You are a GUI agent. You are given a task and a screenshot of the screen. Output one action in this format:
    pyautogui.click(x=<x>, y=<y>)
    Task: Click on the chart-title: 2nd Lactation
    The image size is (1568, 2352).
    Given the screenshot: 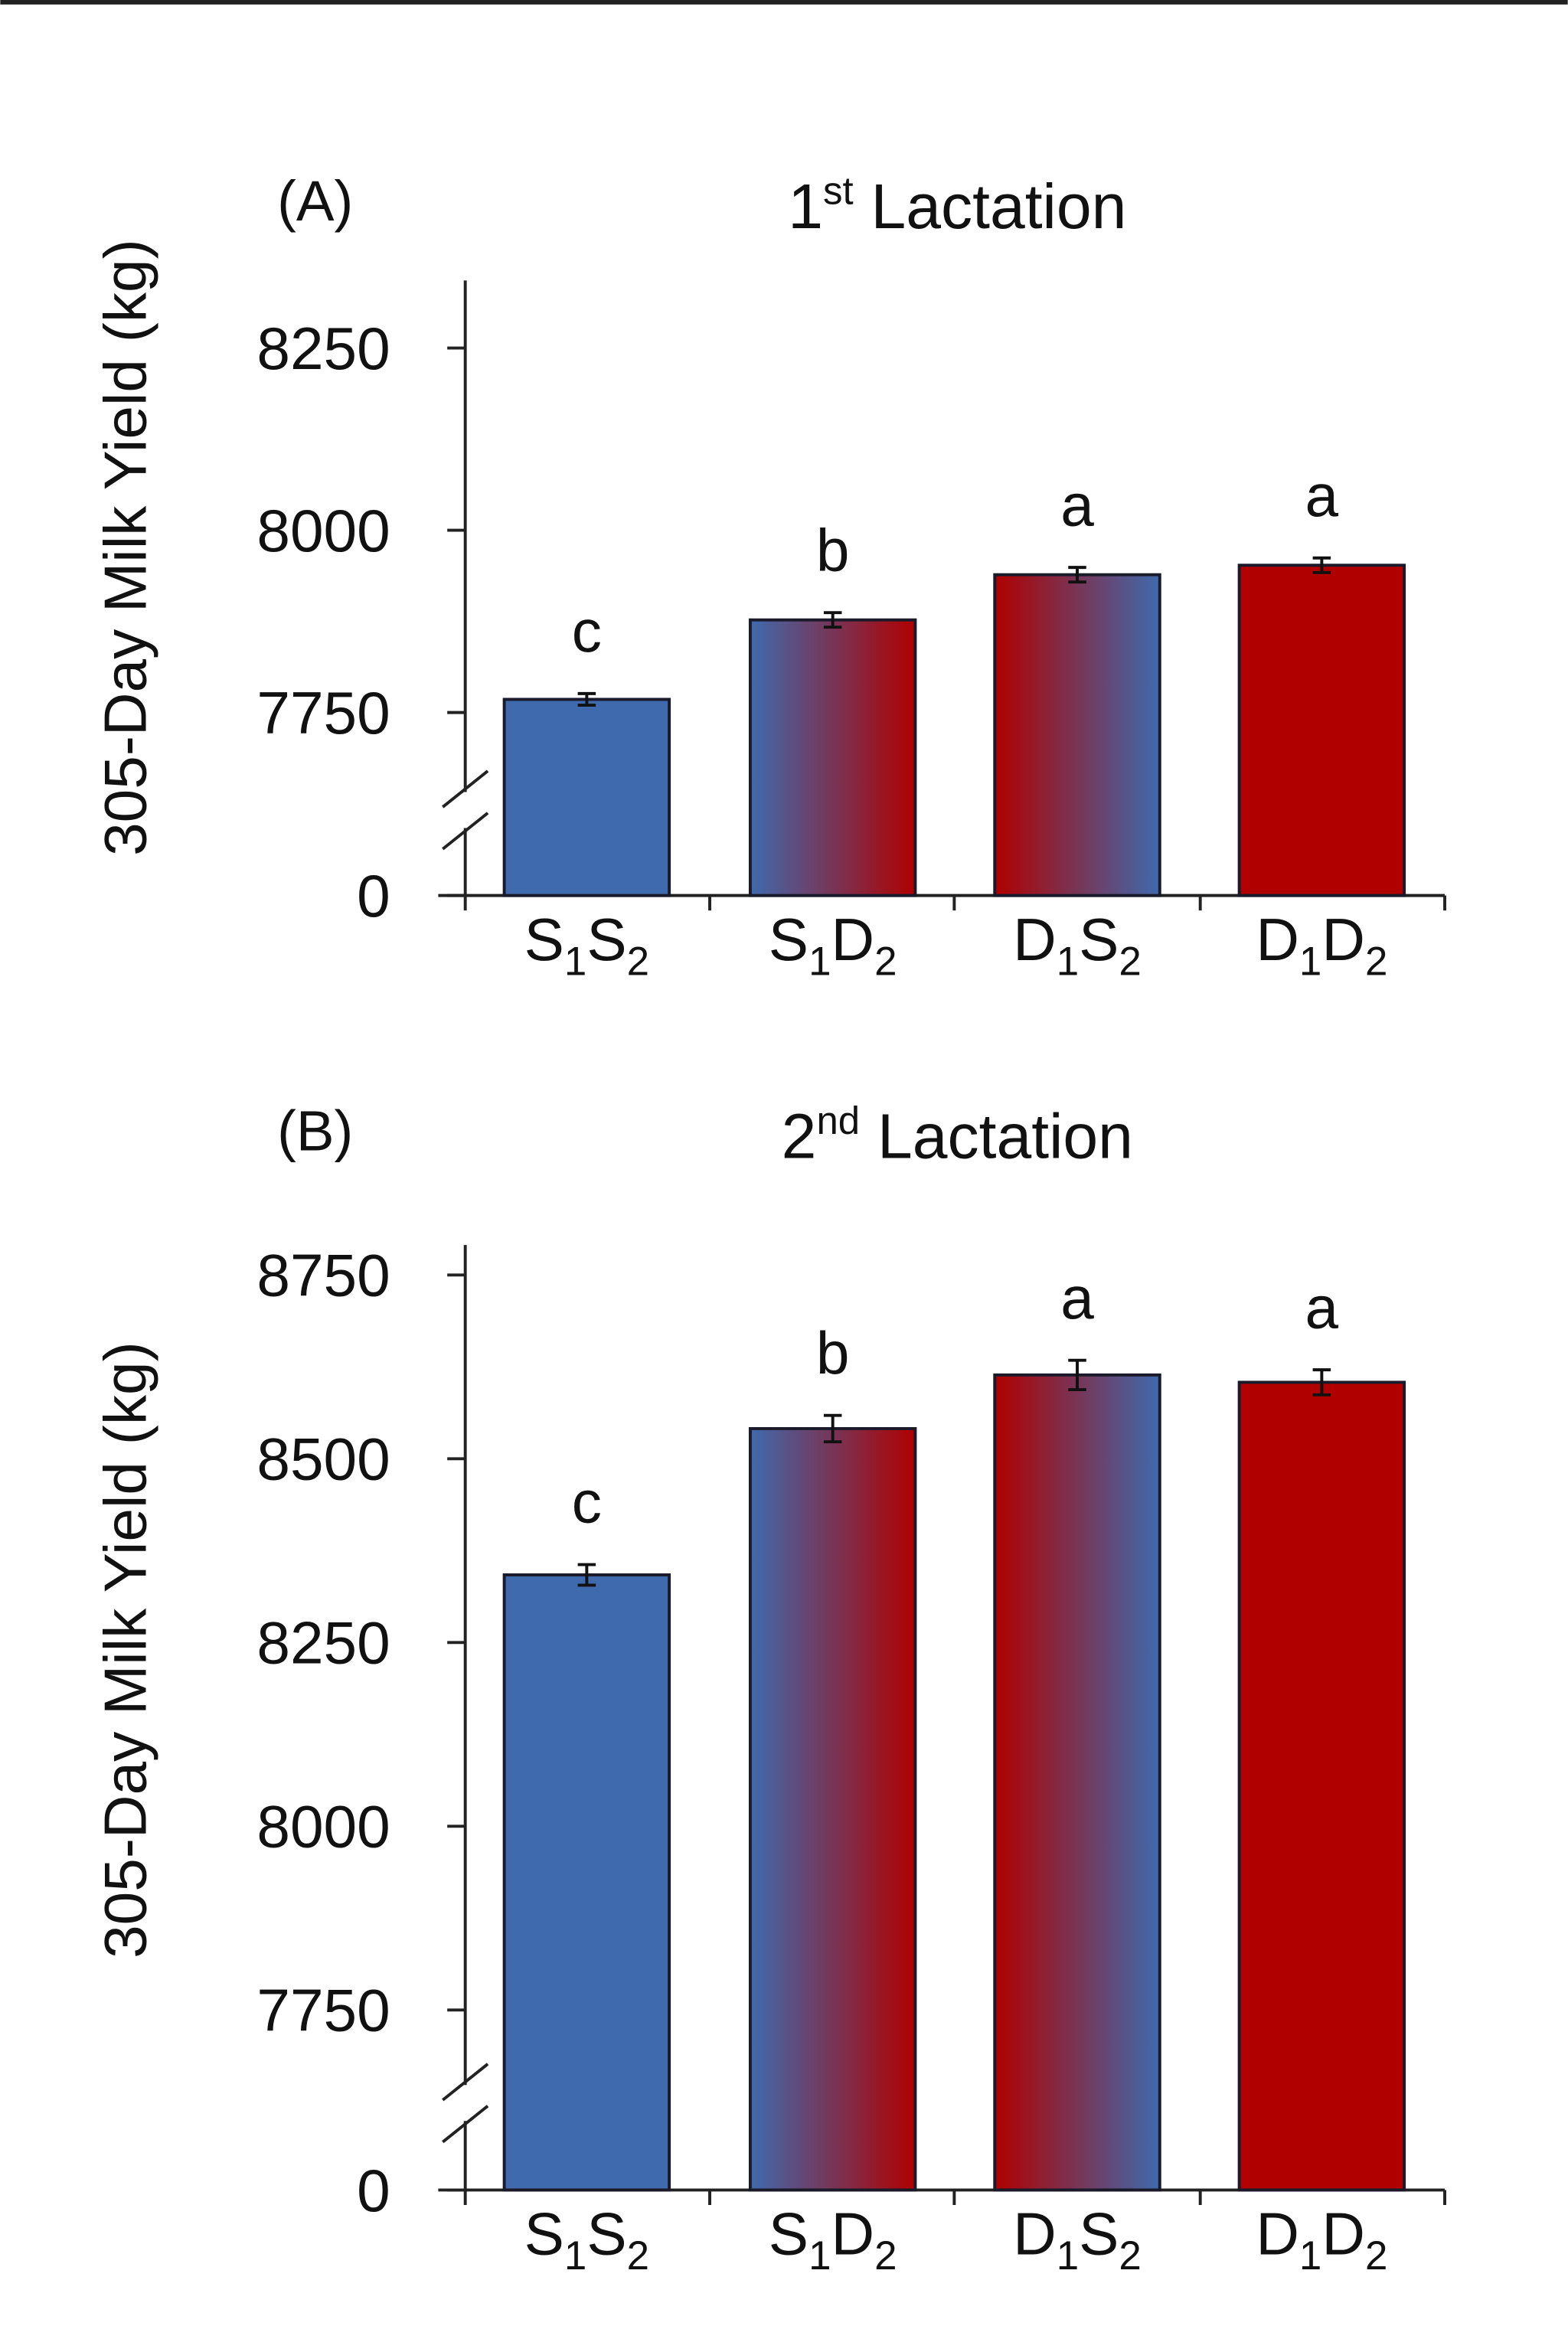 What is the action you would take?
    pyautogui.click(x=957, y=1135)
    